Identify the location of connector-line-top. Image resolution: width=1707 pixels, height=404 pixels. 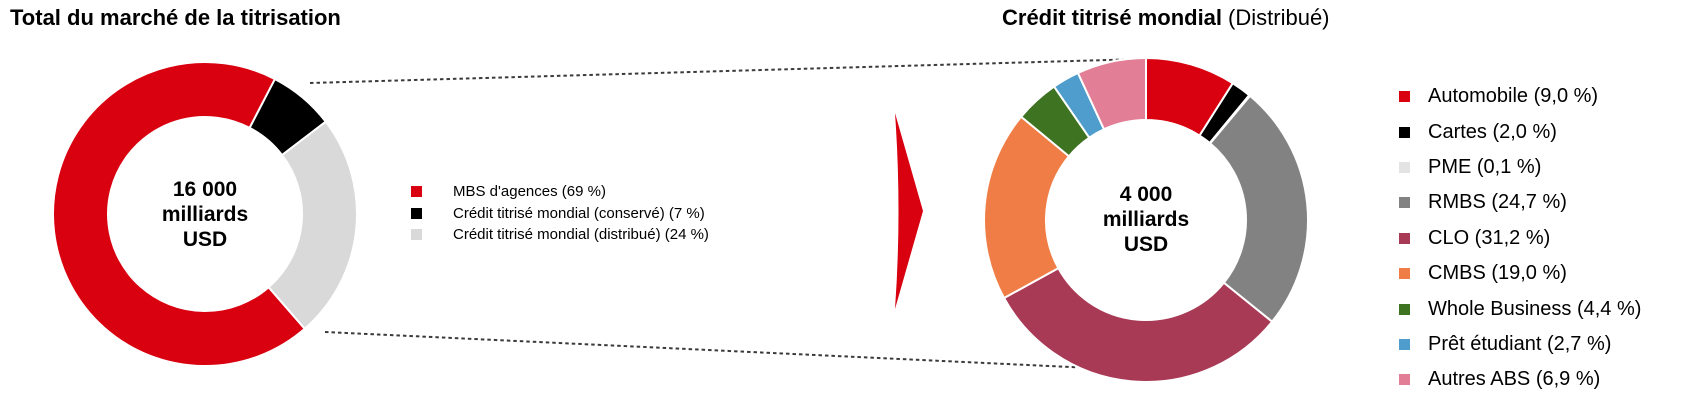
(726, 71).